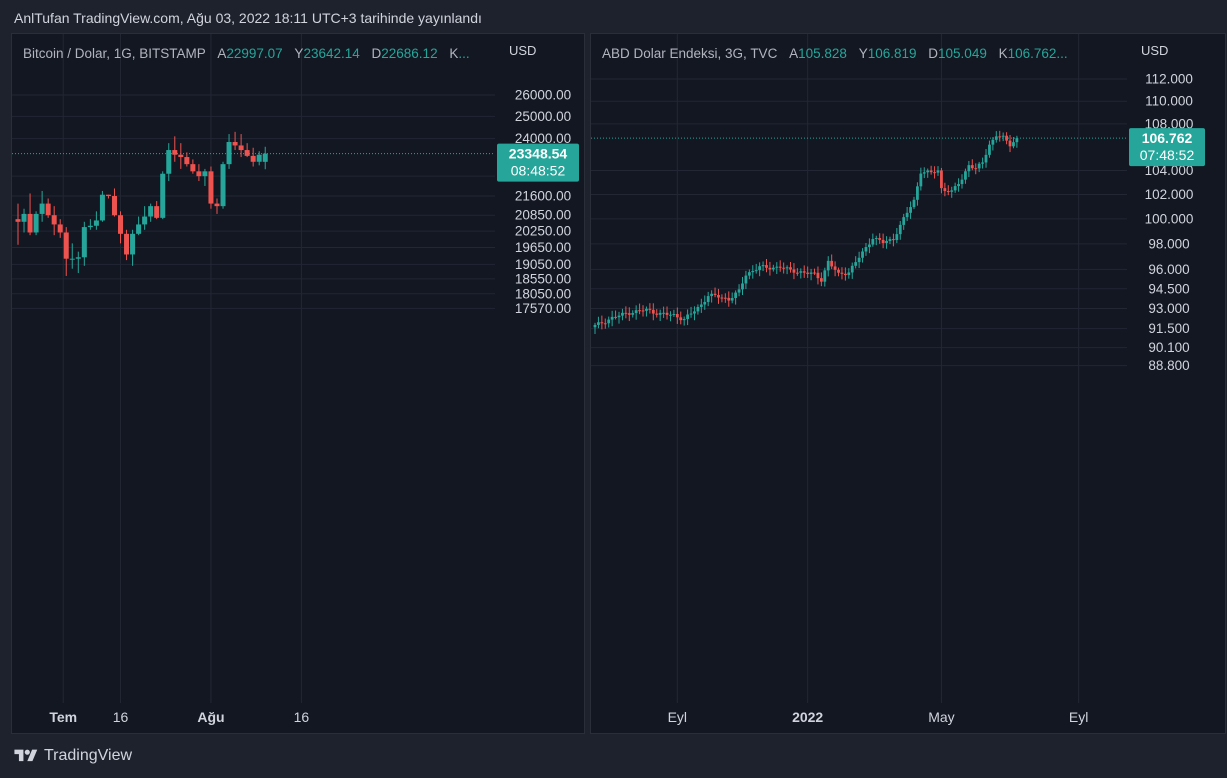 This screenshot has height=778, width=1227. Describe the element at coordinates (222, 53) in the screenshot. I see `btc-open-label: A` at that location.